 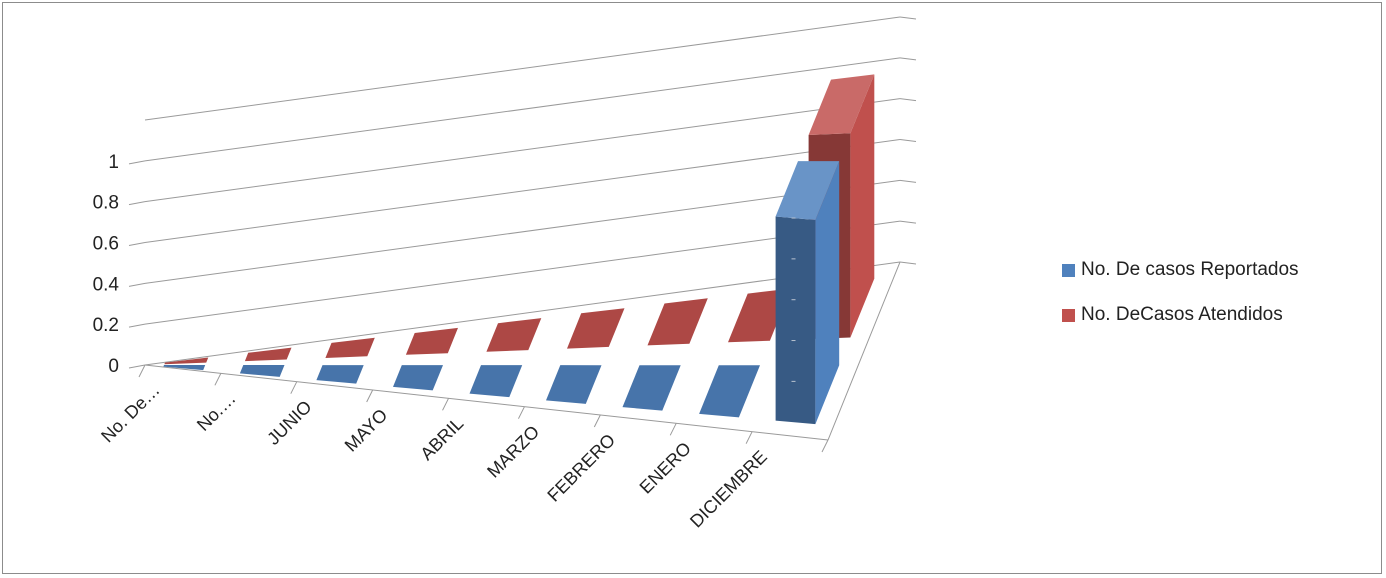 I want to click on legend-label-reported: No. De casos Reportados, so click(x=1190, y=269).